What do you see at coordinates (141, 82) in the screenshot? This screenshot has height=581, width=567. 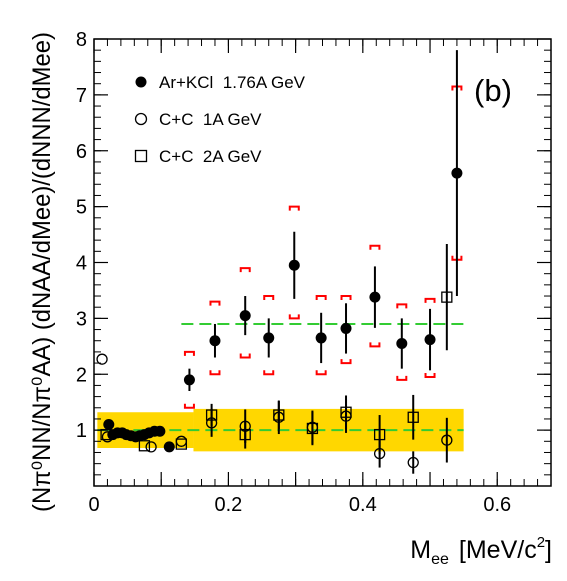 I see `legend-marker-filled-circle` at bounding box center [141, 82].